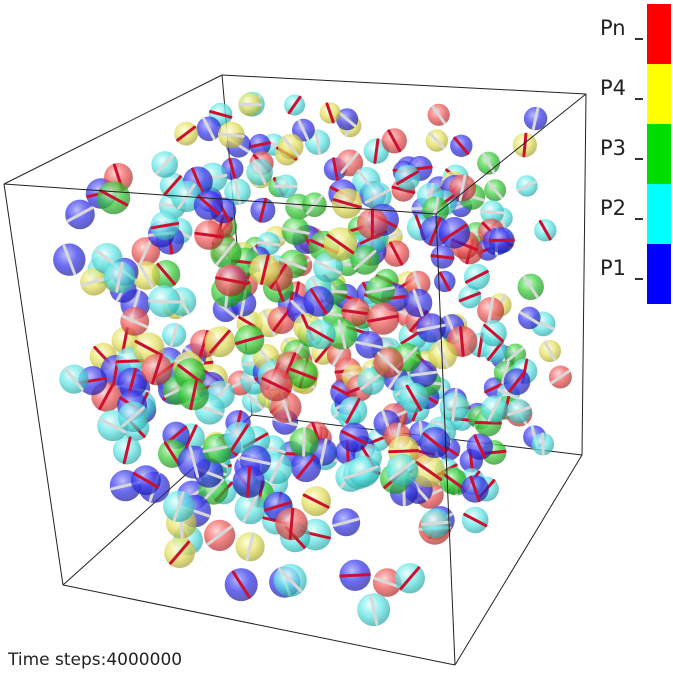  I want to click on time-steps-label: Time steps:4000000, so click(95, 660).